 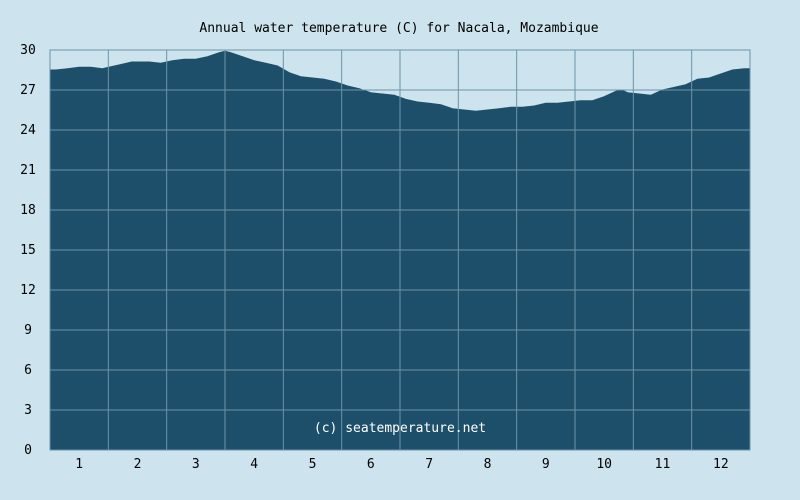 What do you see at coordinates (28, 330) in the screenshot?
I see `y-tick-label: 9` at bounding box center [28, 330].